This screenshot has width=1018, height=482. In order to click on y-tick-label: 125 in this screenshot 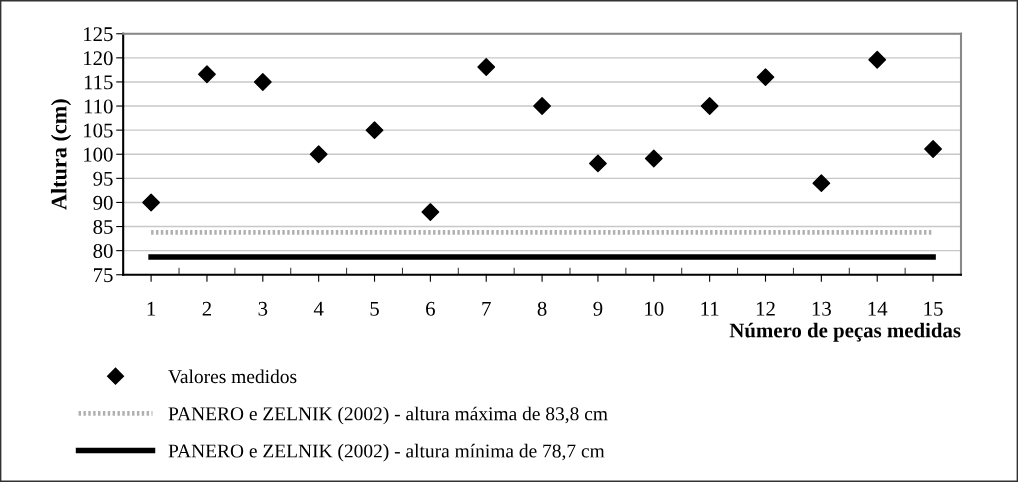, I will do `click(98, 34)`.